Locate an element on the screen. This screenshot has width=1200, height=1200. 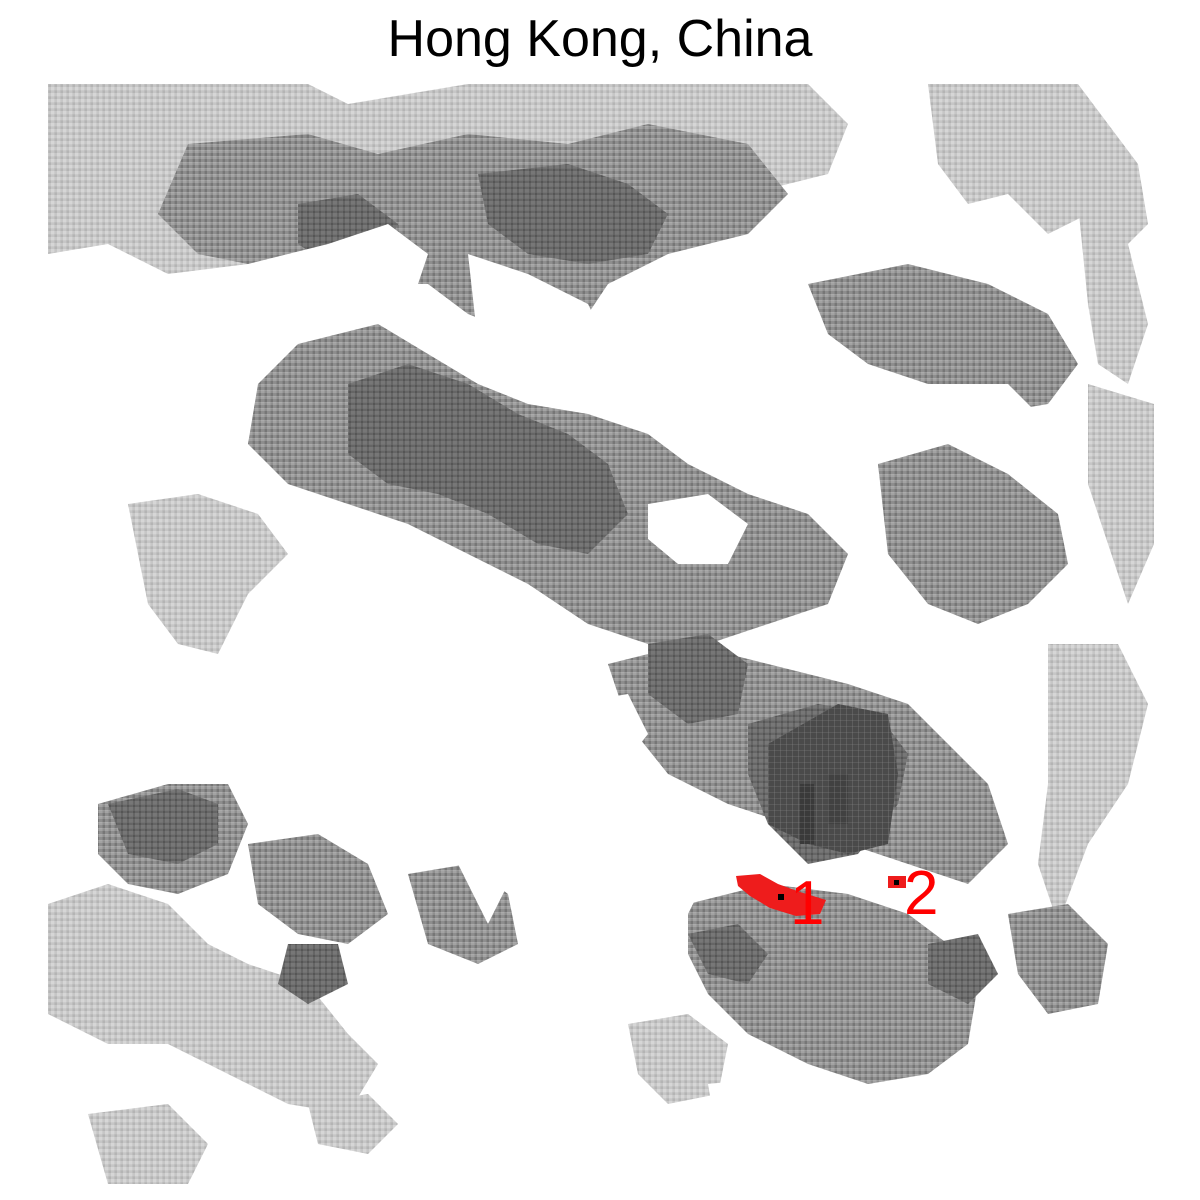
map-title: Hong Kong, China is located at coordinates (600, 39).